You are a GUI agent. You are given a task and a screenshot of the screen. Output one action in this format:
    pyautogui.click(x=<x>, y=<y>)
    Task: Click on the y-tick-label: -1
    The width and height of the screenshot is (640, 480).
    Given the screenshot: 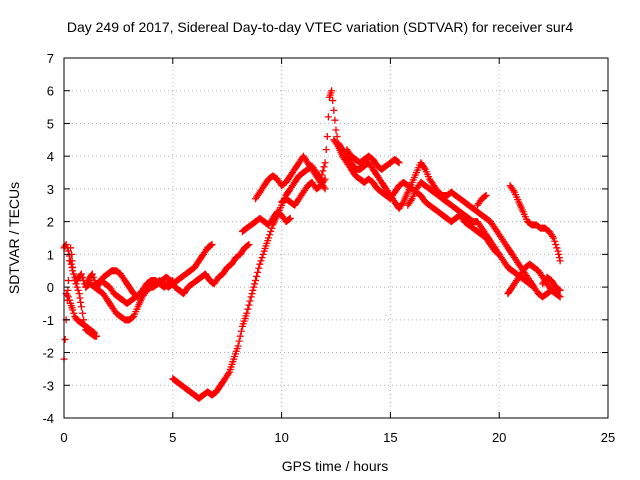 What is the action you would take?
    pyautogui.click(x=48, y=320)
    